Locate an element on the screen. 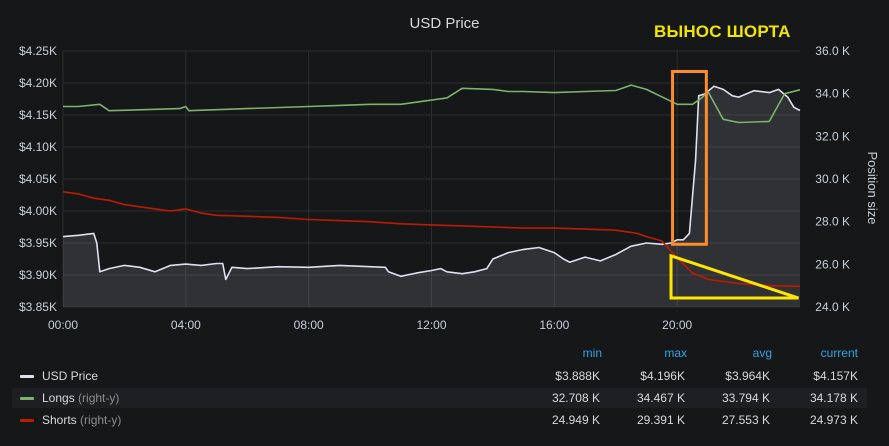 The width and height of the screenshot is (889, 446). legend-header-max: max is located at coordinates (675, 353).